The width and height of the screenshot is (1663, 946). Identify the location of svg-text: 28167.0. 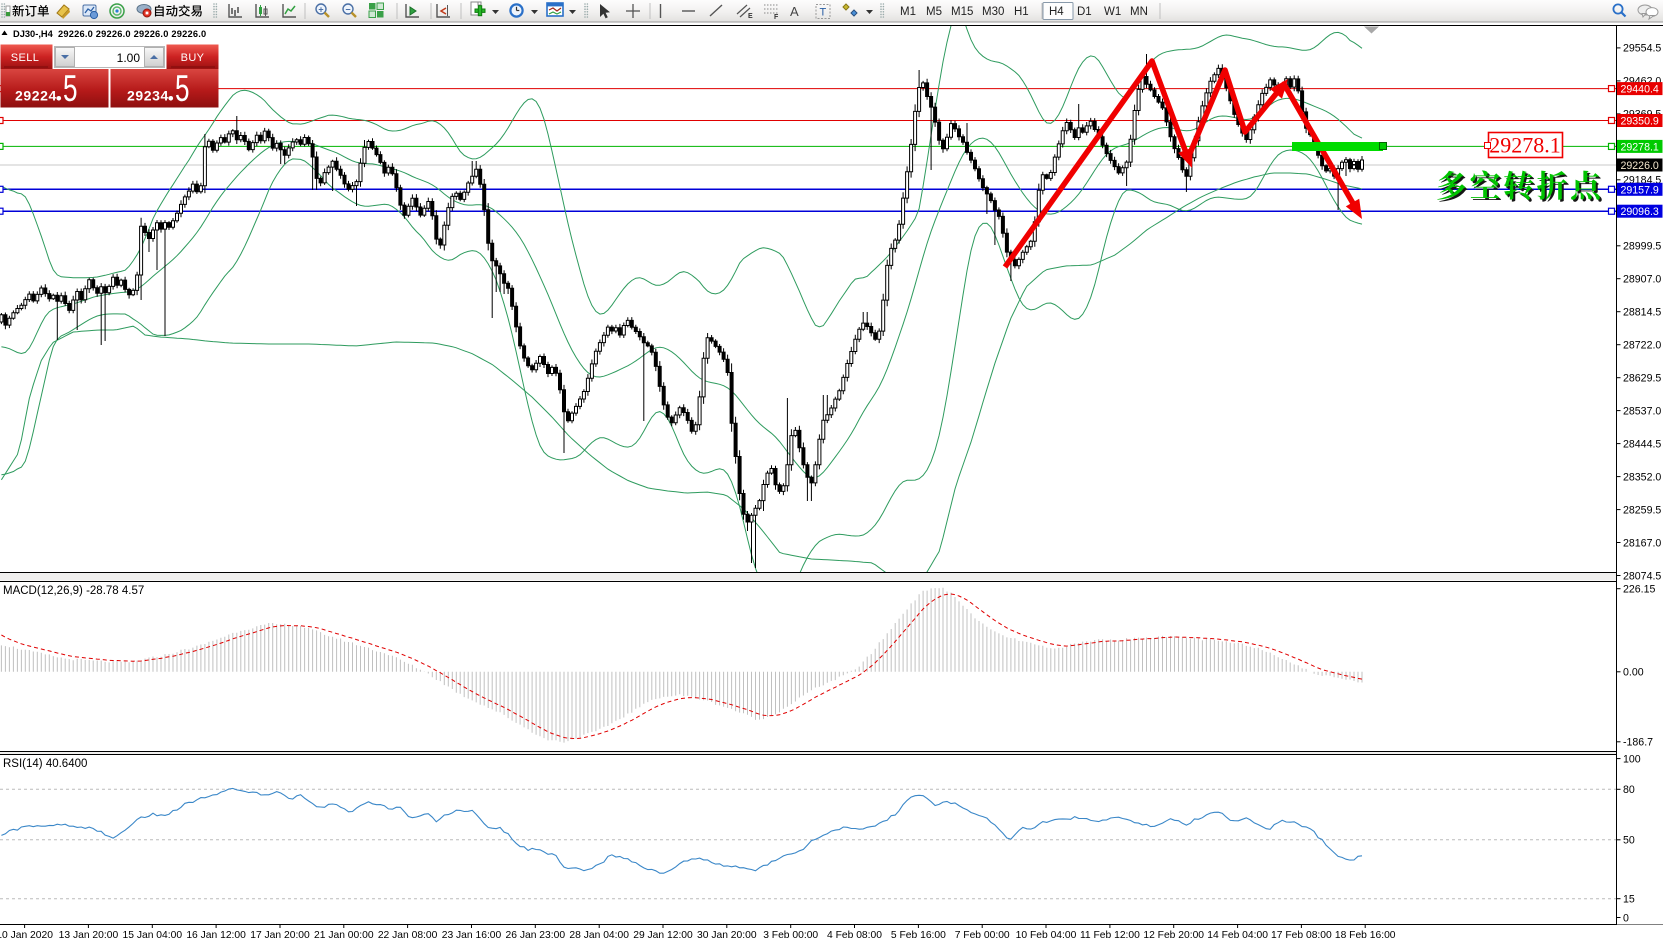
(1642, 543).